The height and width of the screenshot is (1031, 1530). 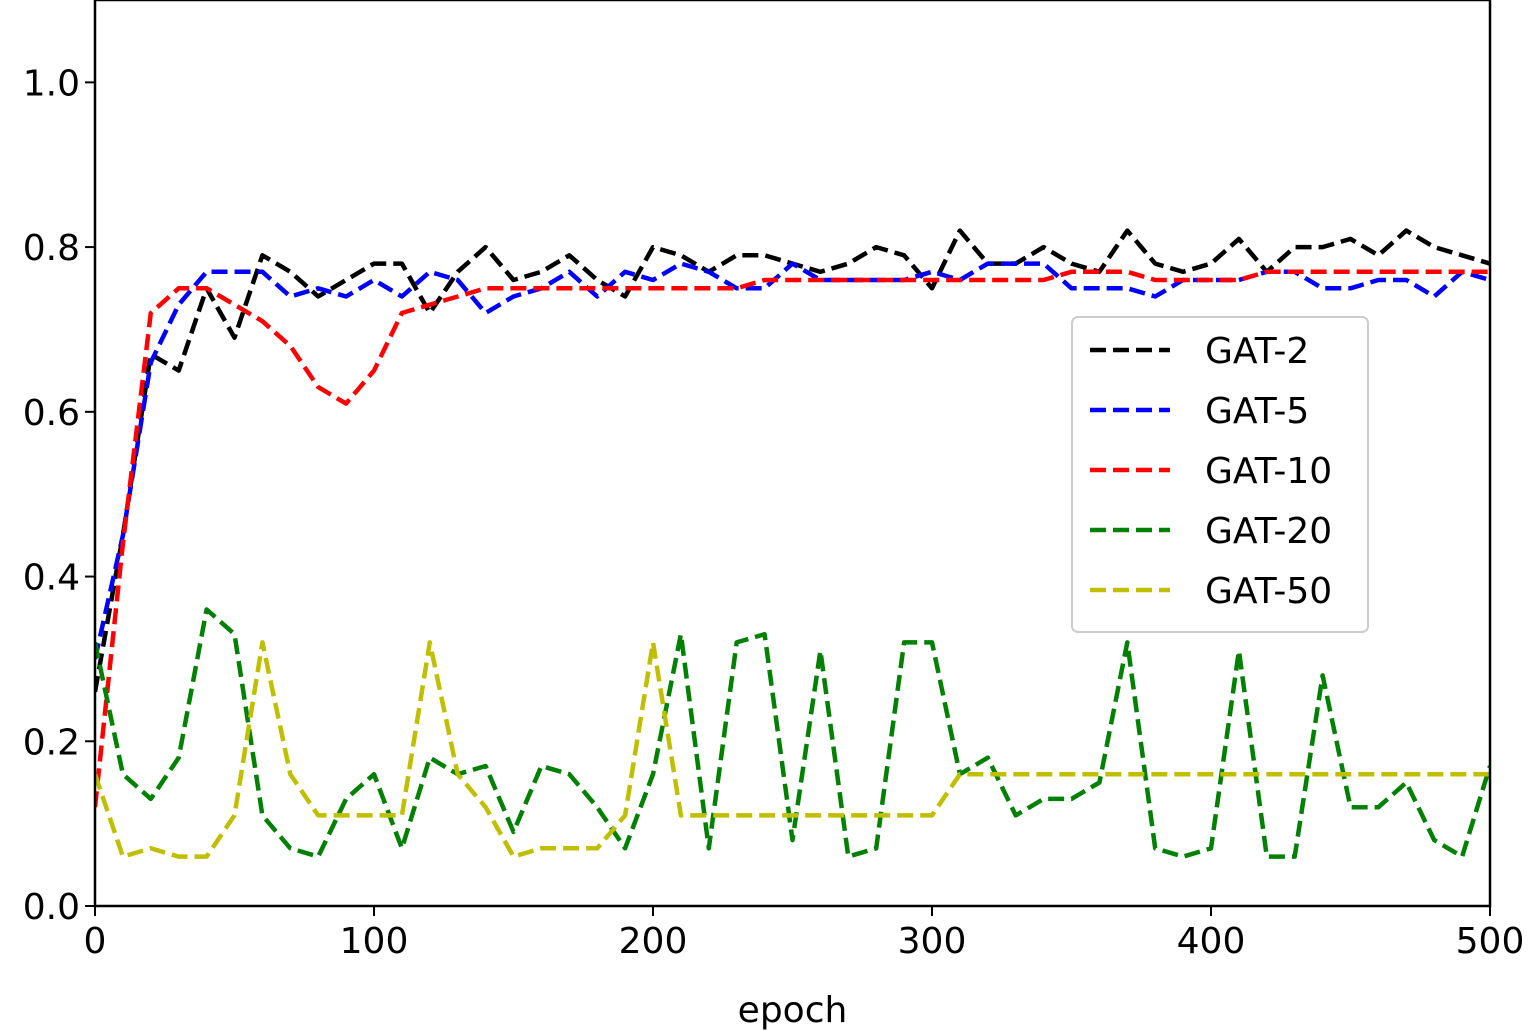 What do you see at coordinates (51, 83) in the screenshot?
I see `y-tick-label: 1.0` at bounding box center [51, 83].